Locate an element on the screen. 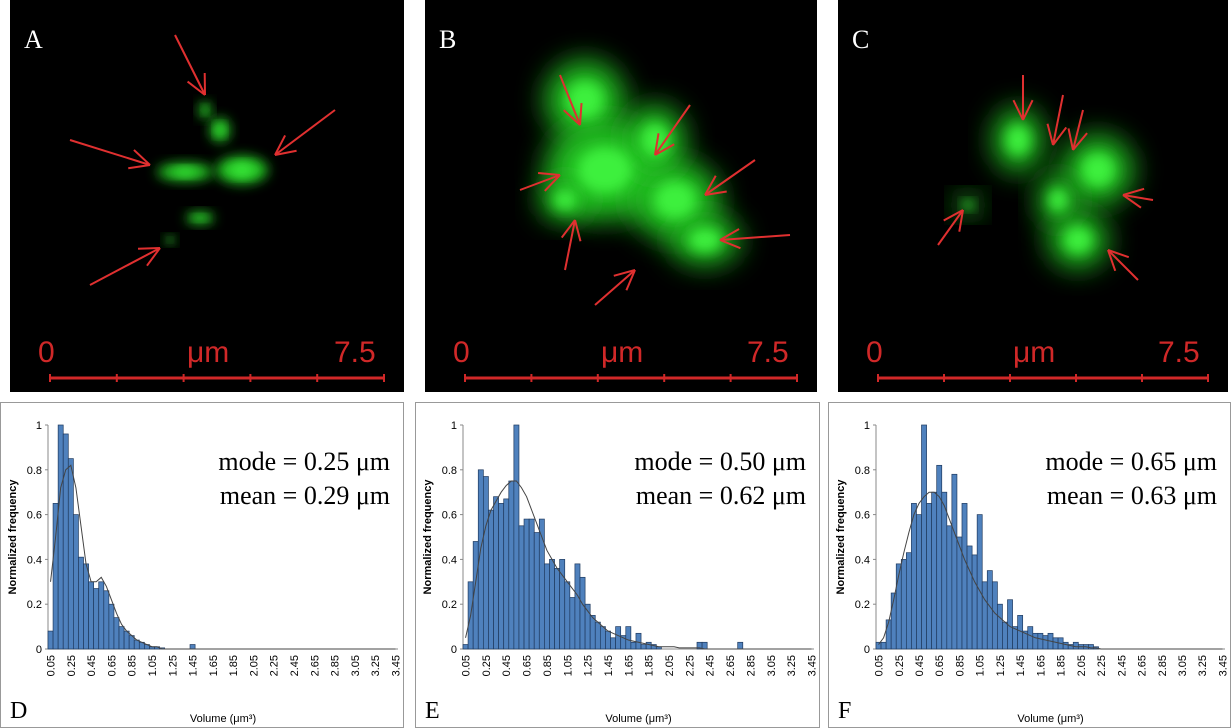  fit-line is located at coordinates (638, 565).